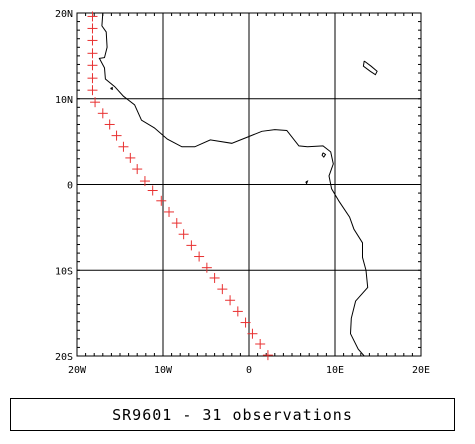 The height and width of the screenshot is (444, 475). Describe the element at coordinates (335, 370) in the screenshot. I see `lon-tick-label: 10E` at that location.